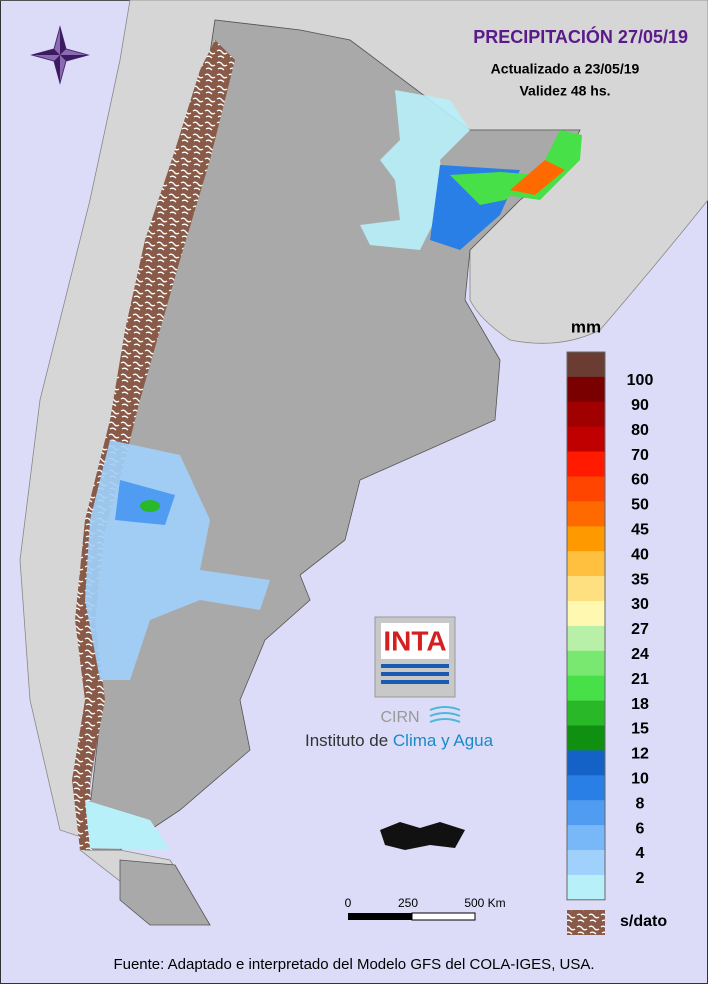  I want to click on compass, so click(60, 55).